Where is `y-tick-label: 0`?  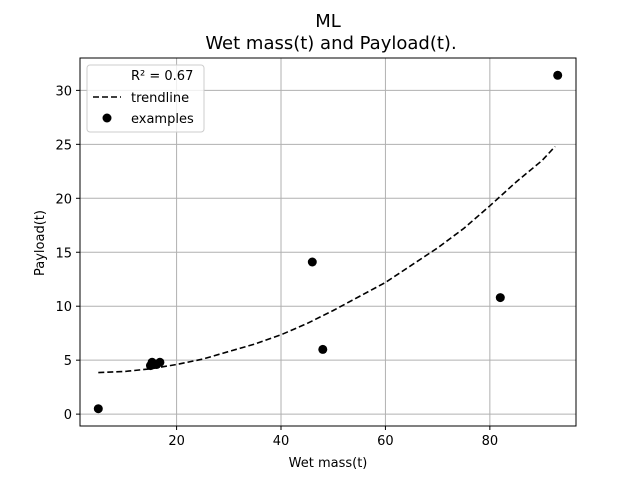 y-tick-label: 0 is located at coordinates (68, 415).